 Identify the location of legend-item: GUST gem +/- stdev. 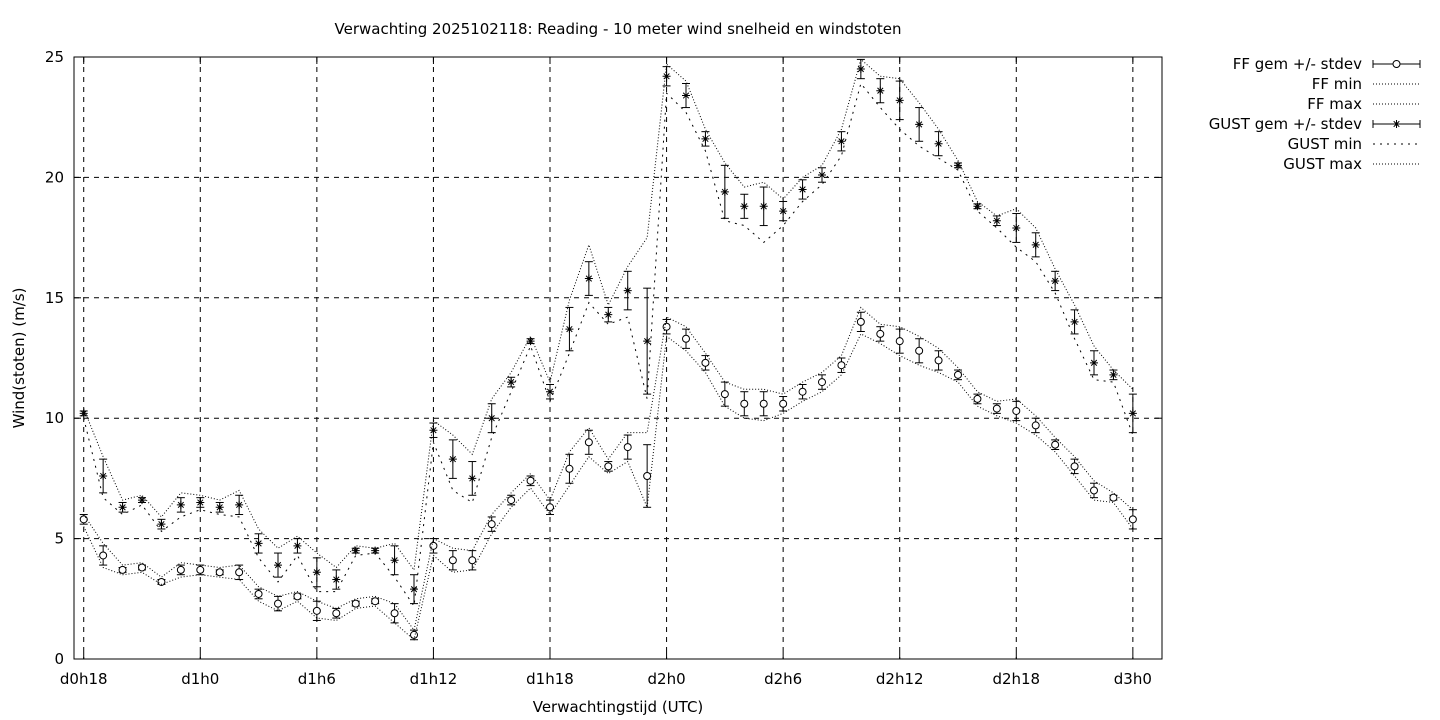
(1315, 124).